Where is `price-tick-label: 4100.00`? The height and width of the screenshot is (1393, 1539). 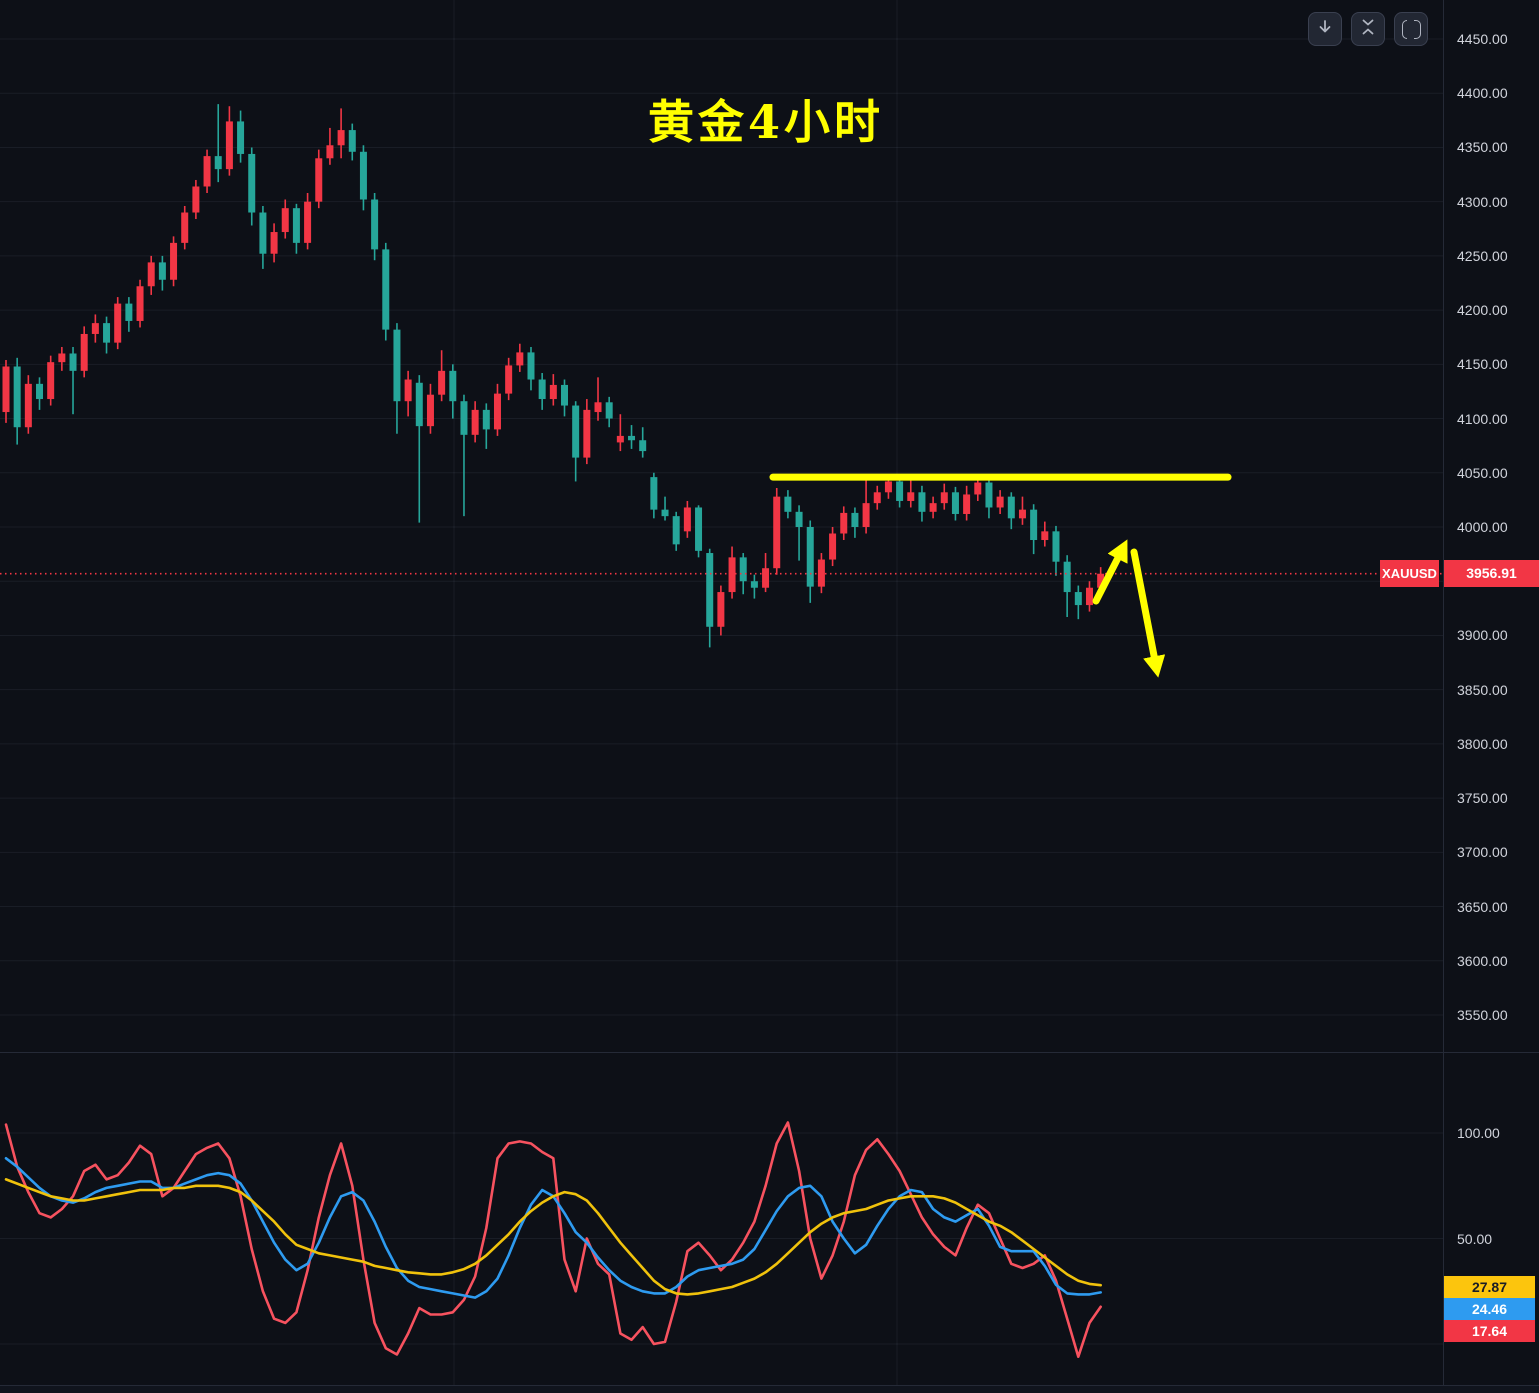 price-tick-label: 4100.00 is located at coordinates (1482, 418).